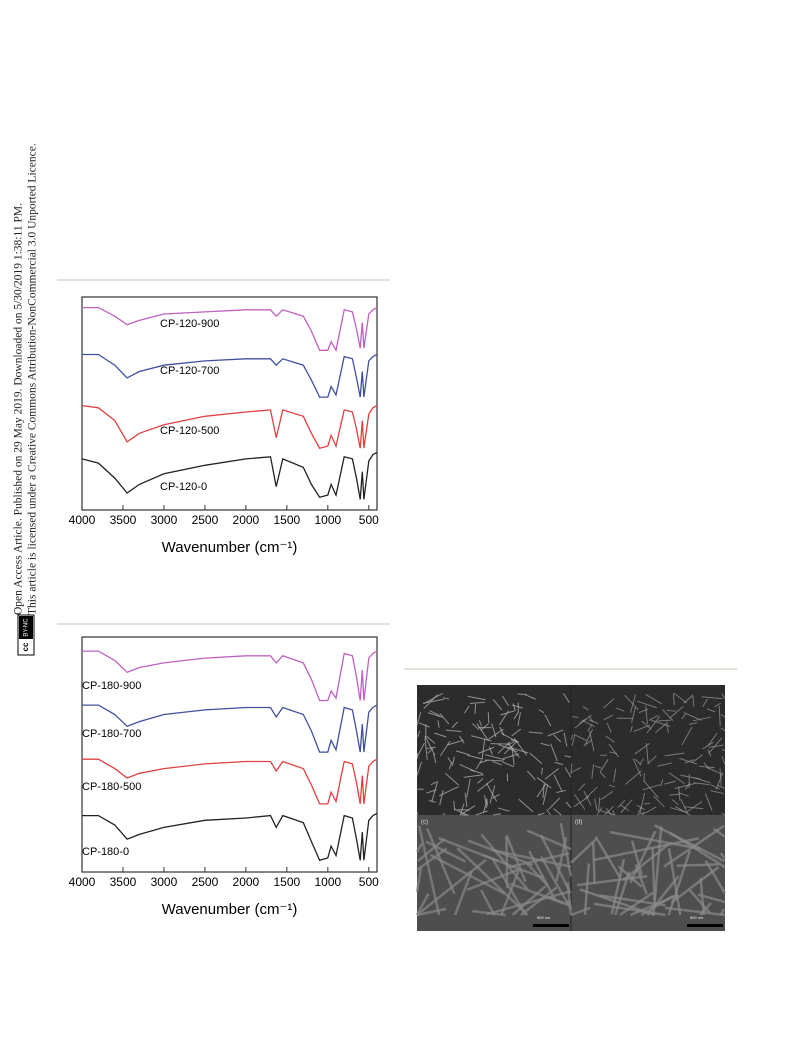 Image resolution: width=793 pixels, height=1039 pixels. I want to click on badge-cc: cc, so click(25, 646).